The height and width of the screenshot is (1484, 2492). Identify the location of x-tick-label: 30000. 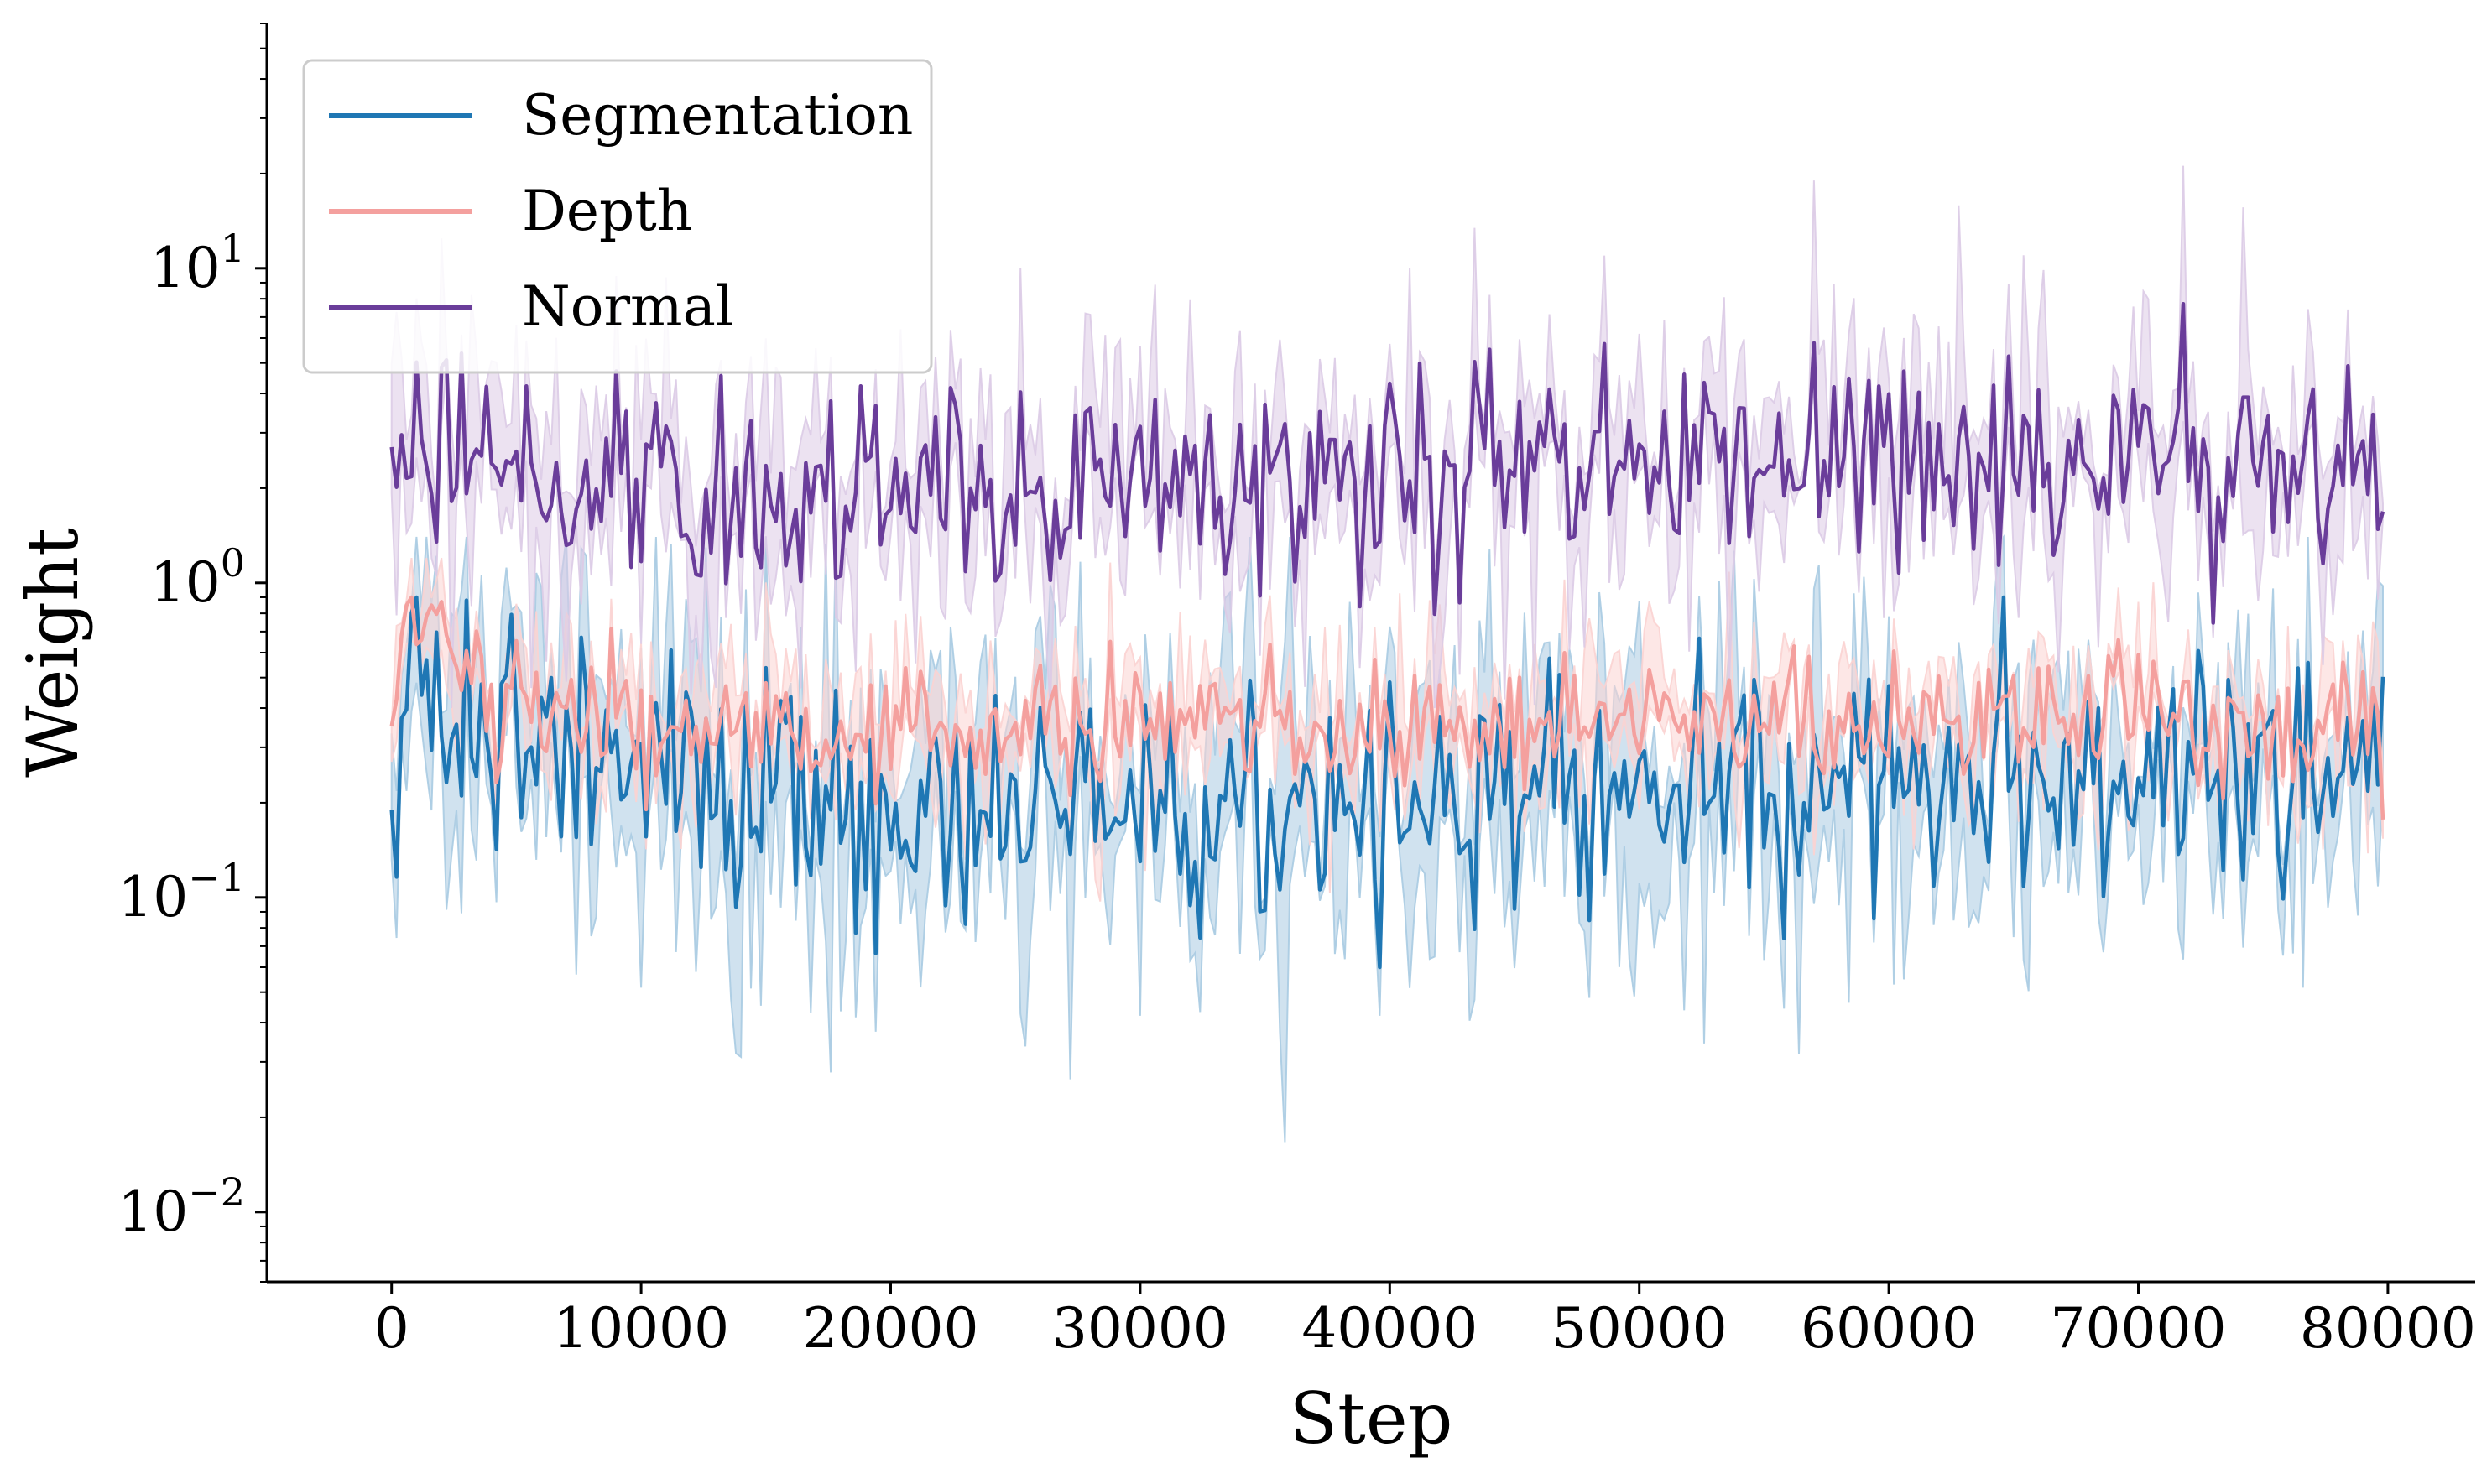
(1140, 1328).